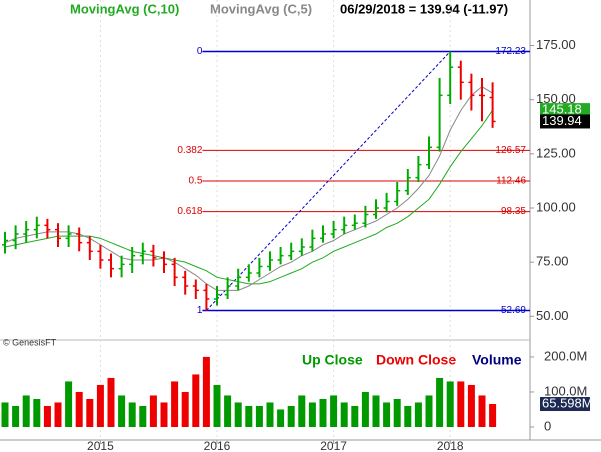  What do you see at coordinates (200, 310) in the screenshot?
I see `fib-ratio: 1` at bounding box center [200, 310].